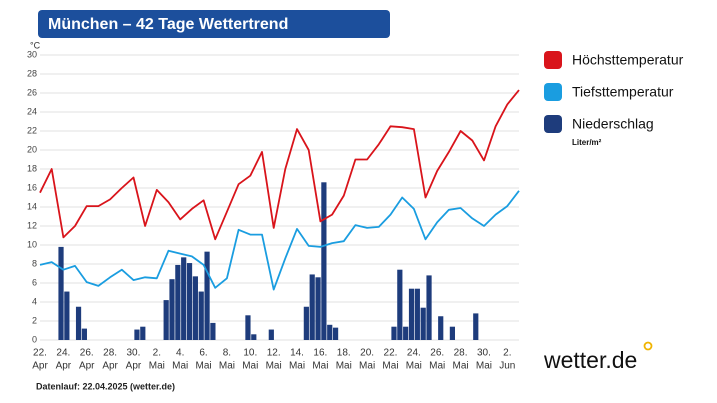 This screenshot has width=717, height=403. I want to click on x-tick-label: 16., so click(320, 353).